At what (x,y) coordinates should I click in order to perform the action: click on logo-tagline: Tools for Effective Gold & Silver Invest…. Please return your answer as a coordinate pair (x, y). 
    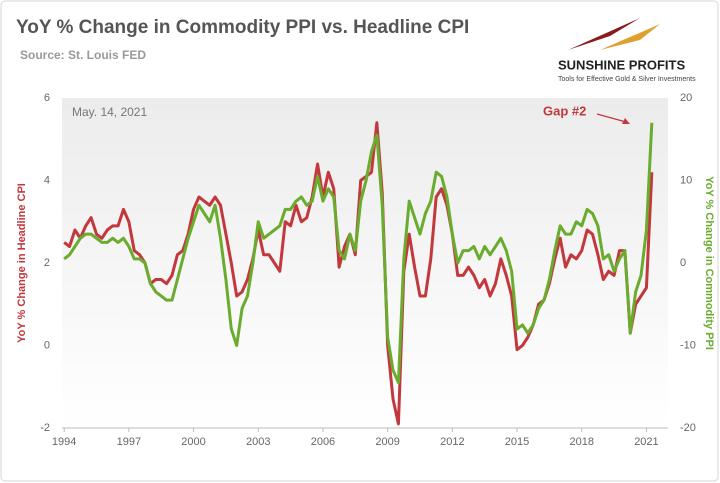
    Looking at the image, I should click on (627, 79).